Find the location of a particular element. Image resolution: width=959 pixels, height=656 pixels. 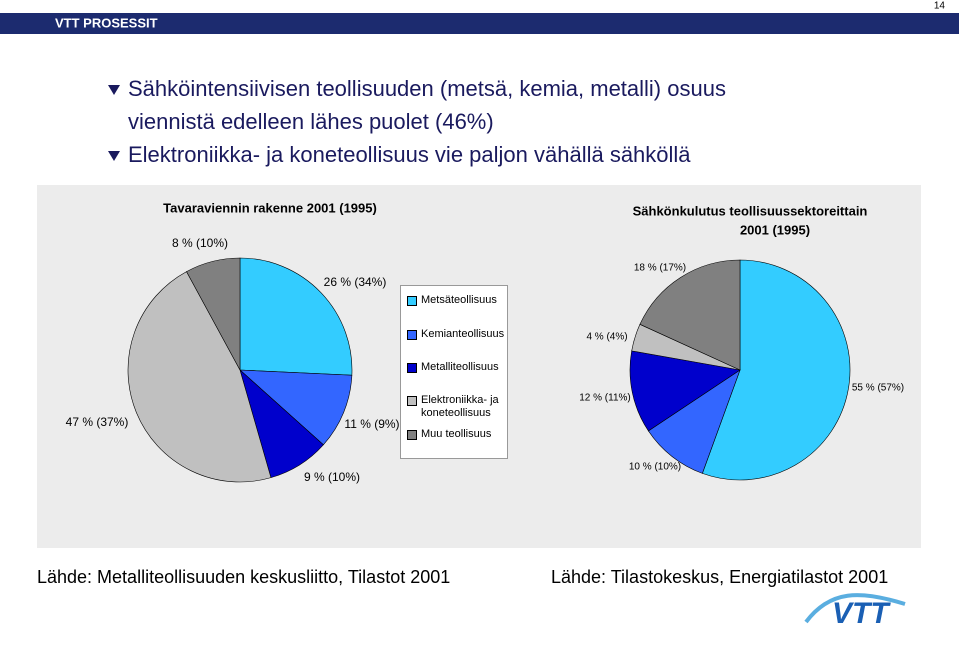

data-label: 11 % (9%) is located at coordinates (371, 424).